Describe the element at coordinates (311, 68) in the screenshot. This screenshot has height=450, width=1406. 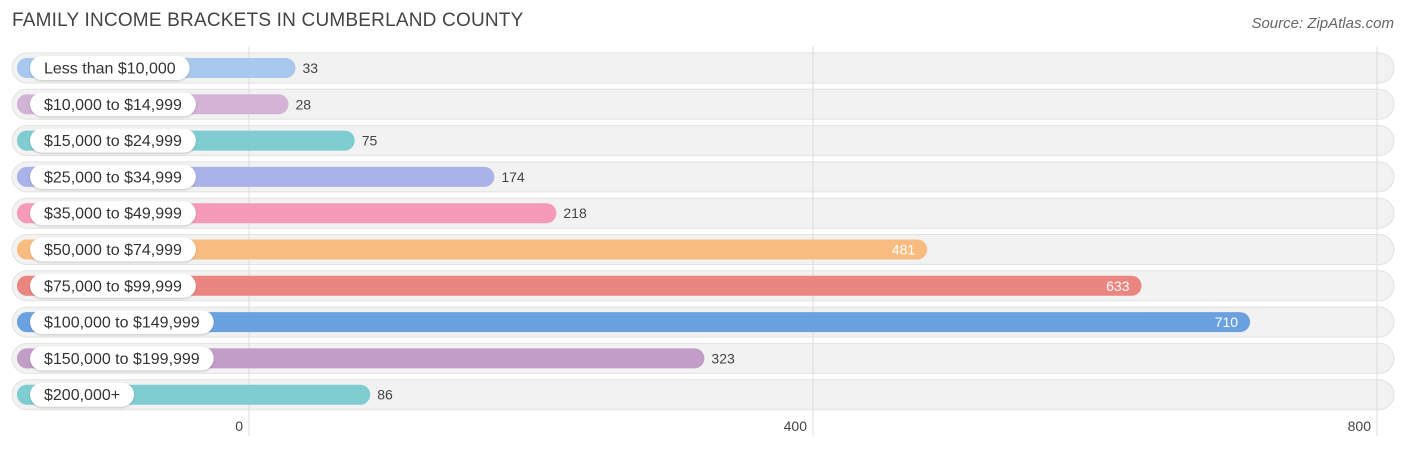
I see `value-label: 33` at that location.